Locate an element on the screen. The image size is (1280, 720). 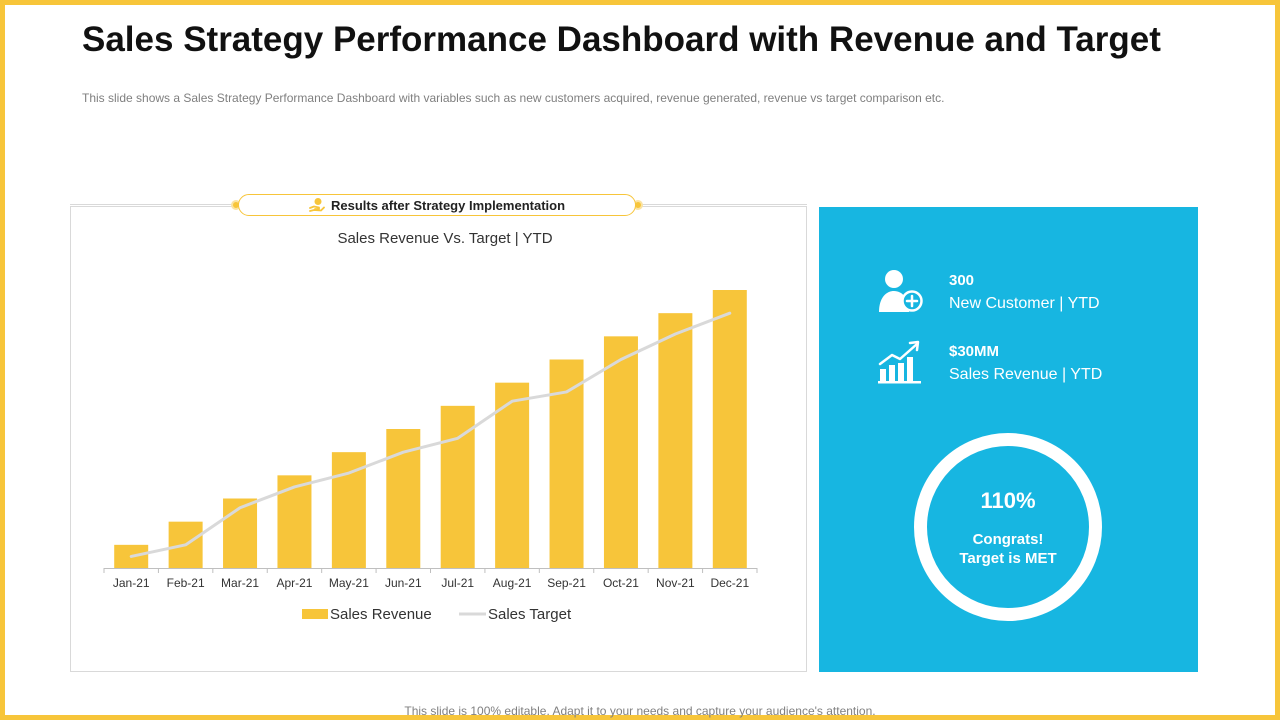
hand-coin-icon is located at coordinates (317, 205).